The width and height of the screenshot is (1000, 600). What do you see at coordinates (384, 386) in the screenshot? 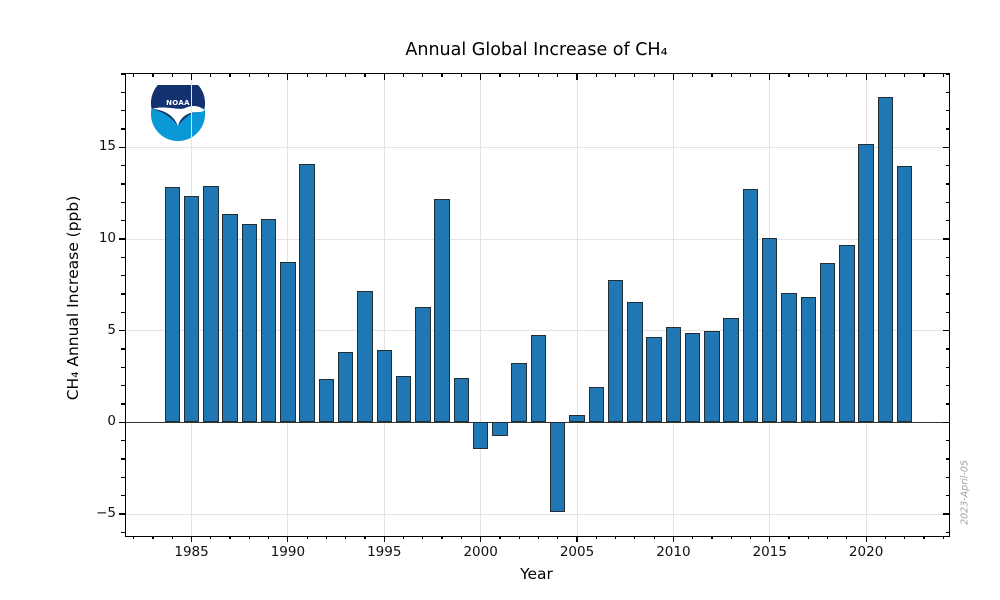
I see `bar-1995` at bounding box center [384, 386].